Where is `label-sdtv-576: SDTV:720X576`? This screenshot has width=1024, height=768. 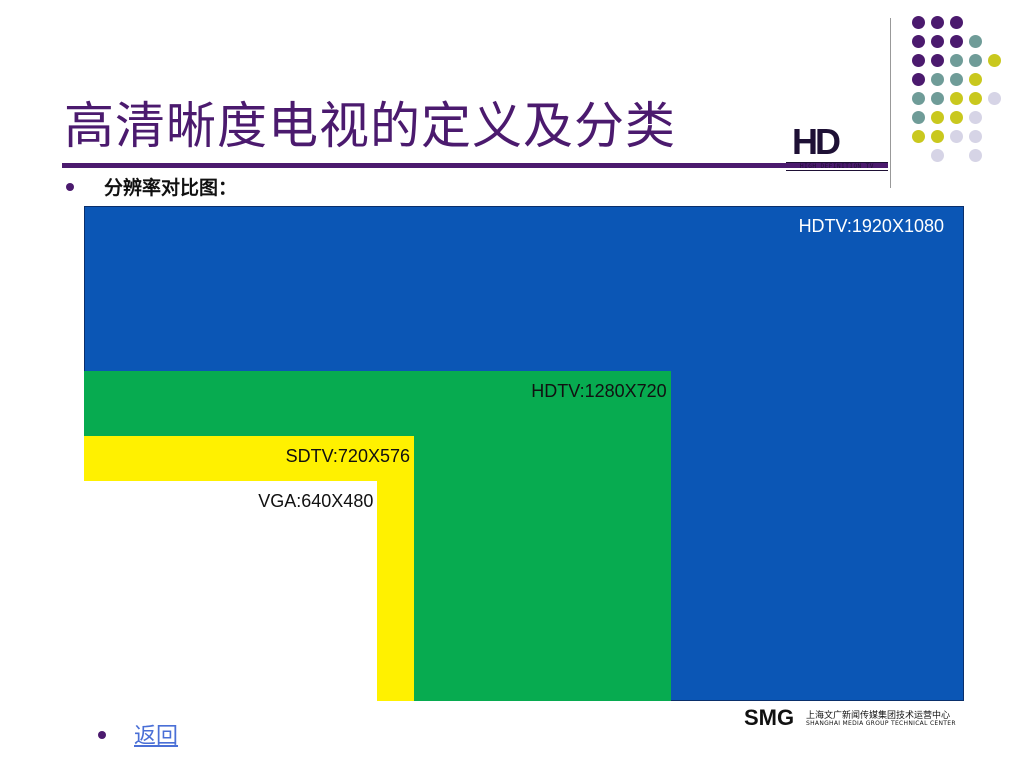 label-sdtv-576: SDTV:720X576 is located at coordinates (347, 456).